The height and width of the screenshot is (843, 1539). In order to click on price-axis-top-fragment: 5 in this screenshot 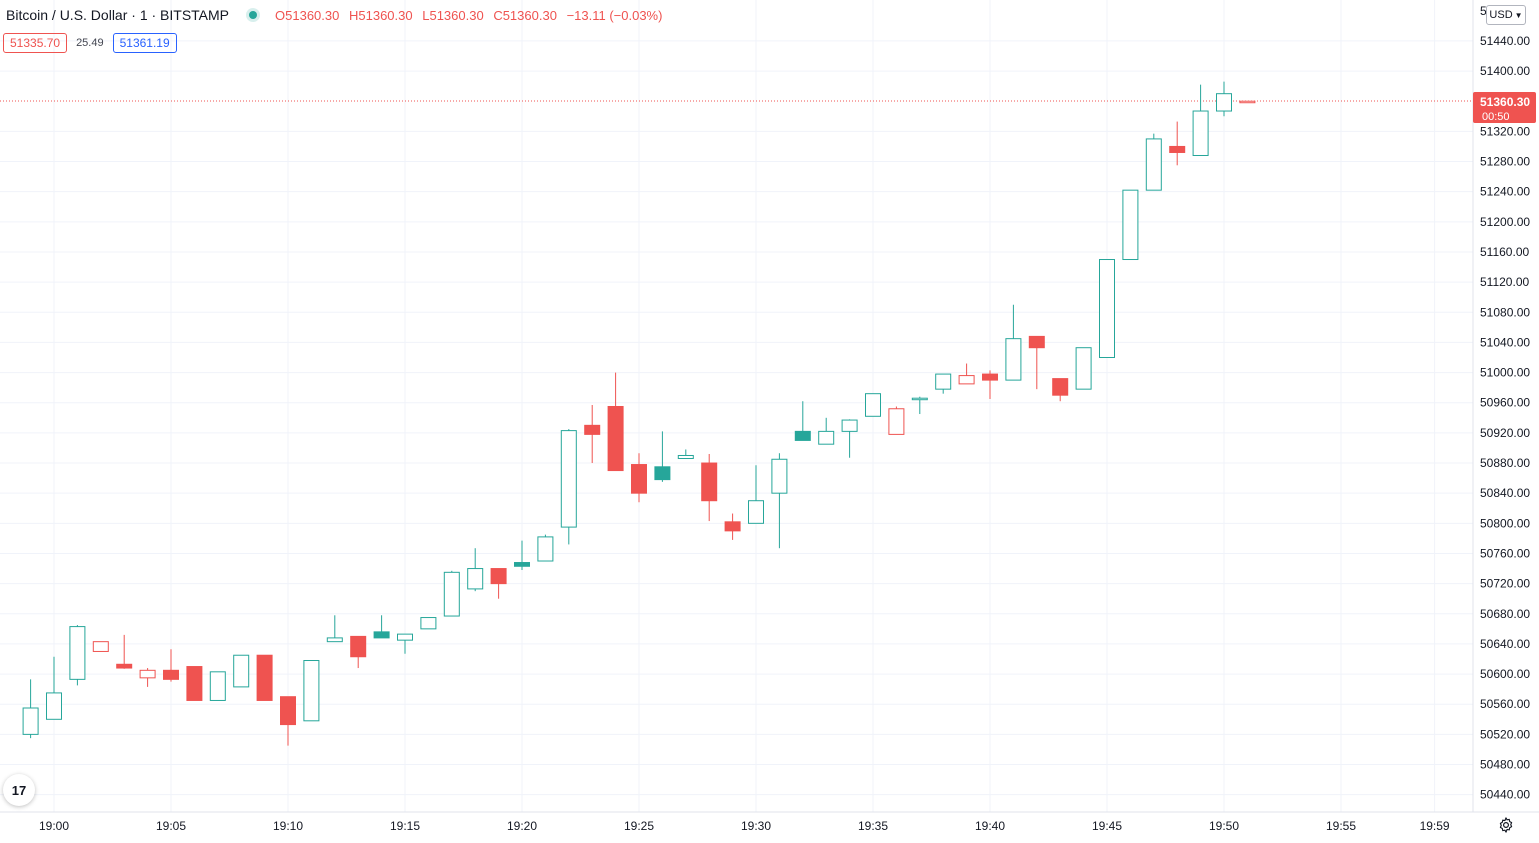, I will do `click(1483, 11)`.